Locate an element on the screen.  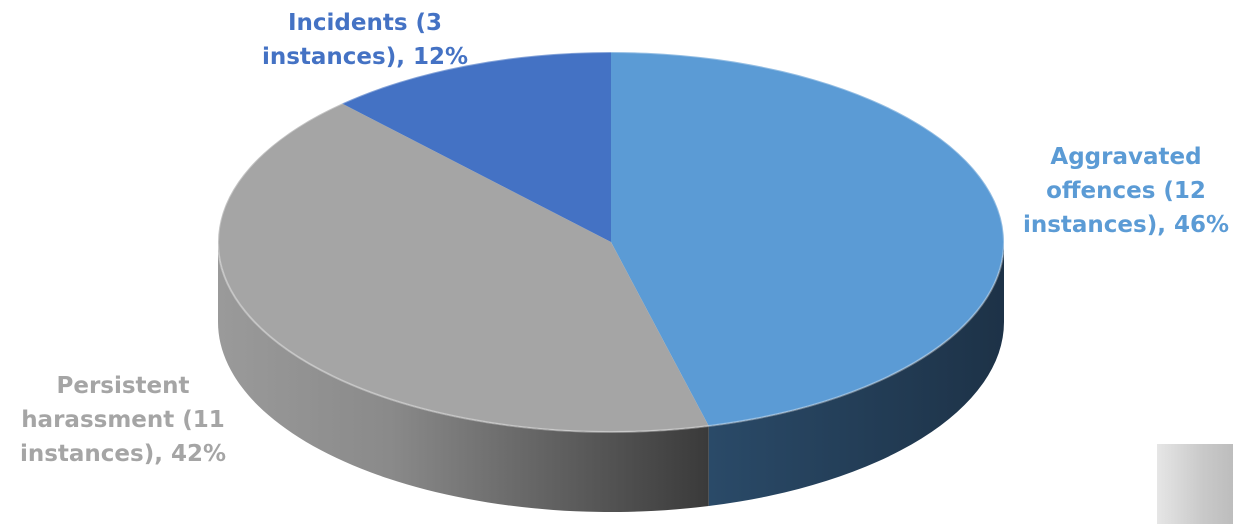
pie-side-aggravated-offences is located at coordinates (856, 374).